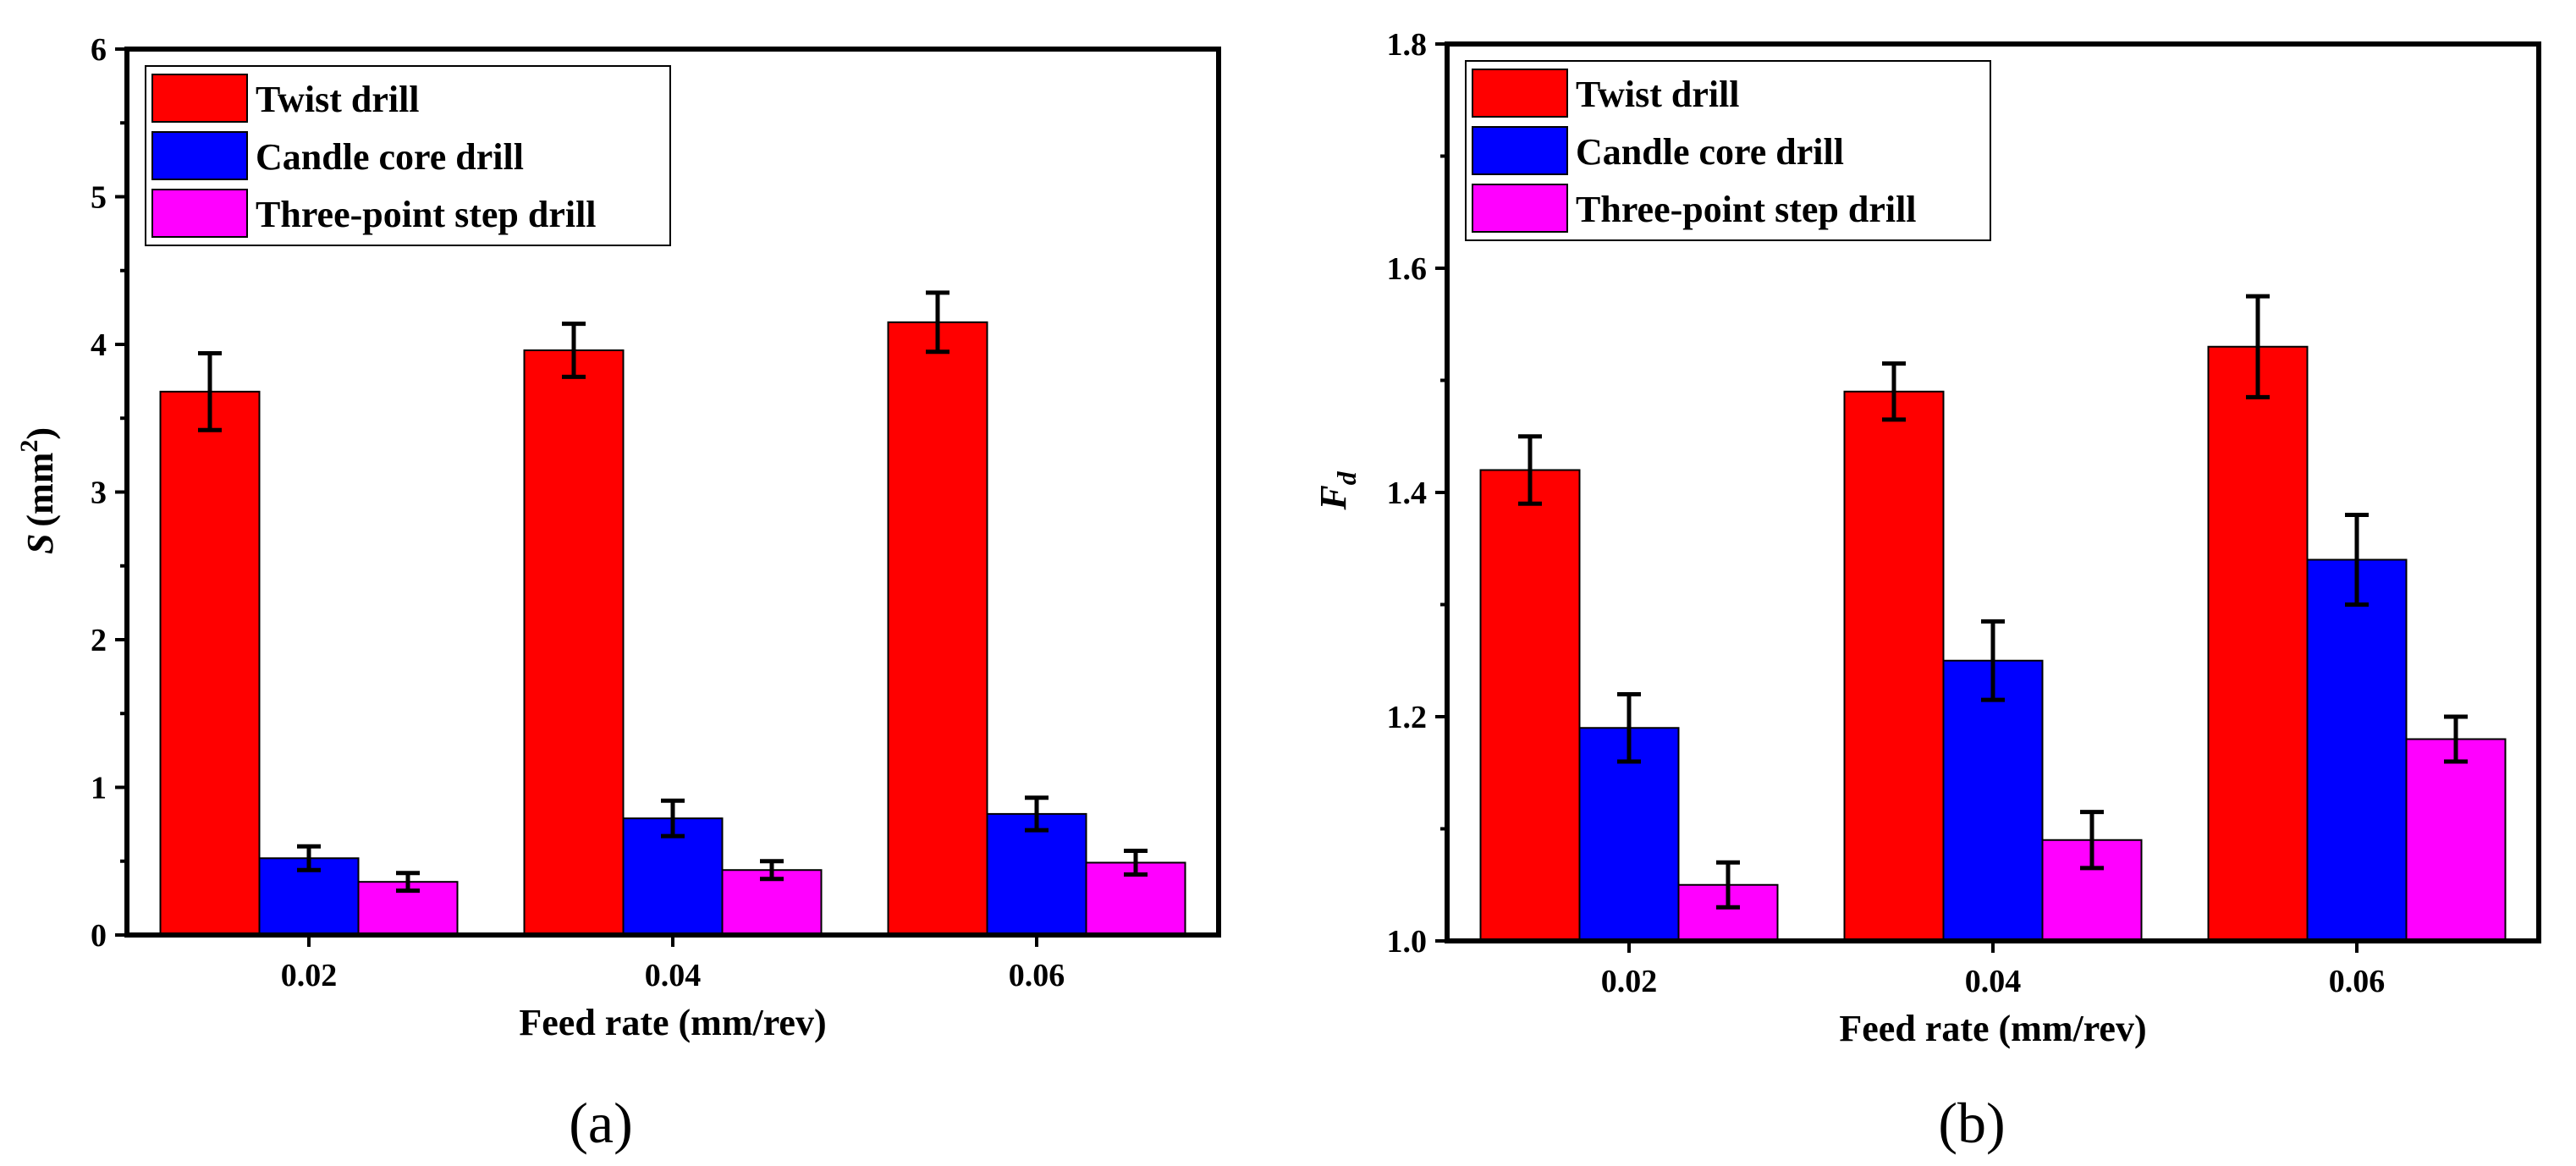 Image resolution: width=2576 pixels, height=1166 pixels. I want to click on y-tick-label: 5, so click(99, 198).